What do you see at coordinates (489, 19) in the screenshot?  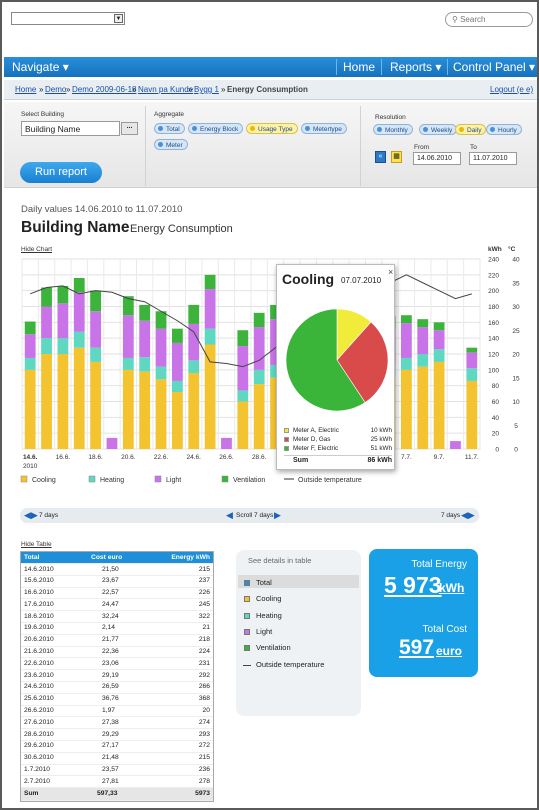 I see `search-input: ⚲ Search` at bounding box center [489, 19].